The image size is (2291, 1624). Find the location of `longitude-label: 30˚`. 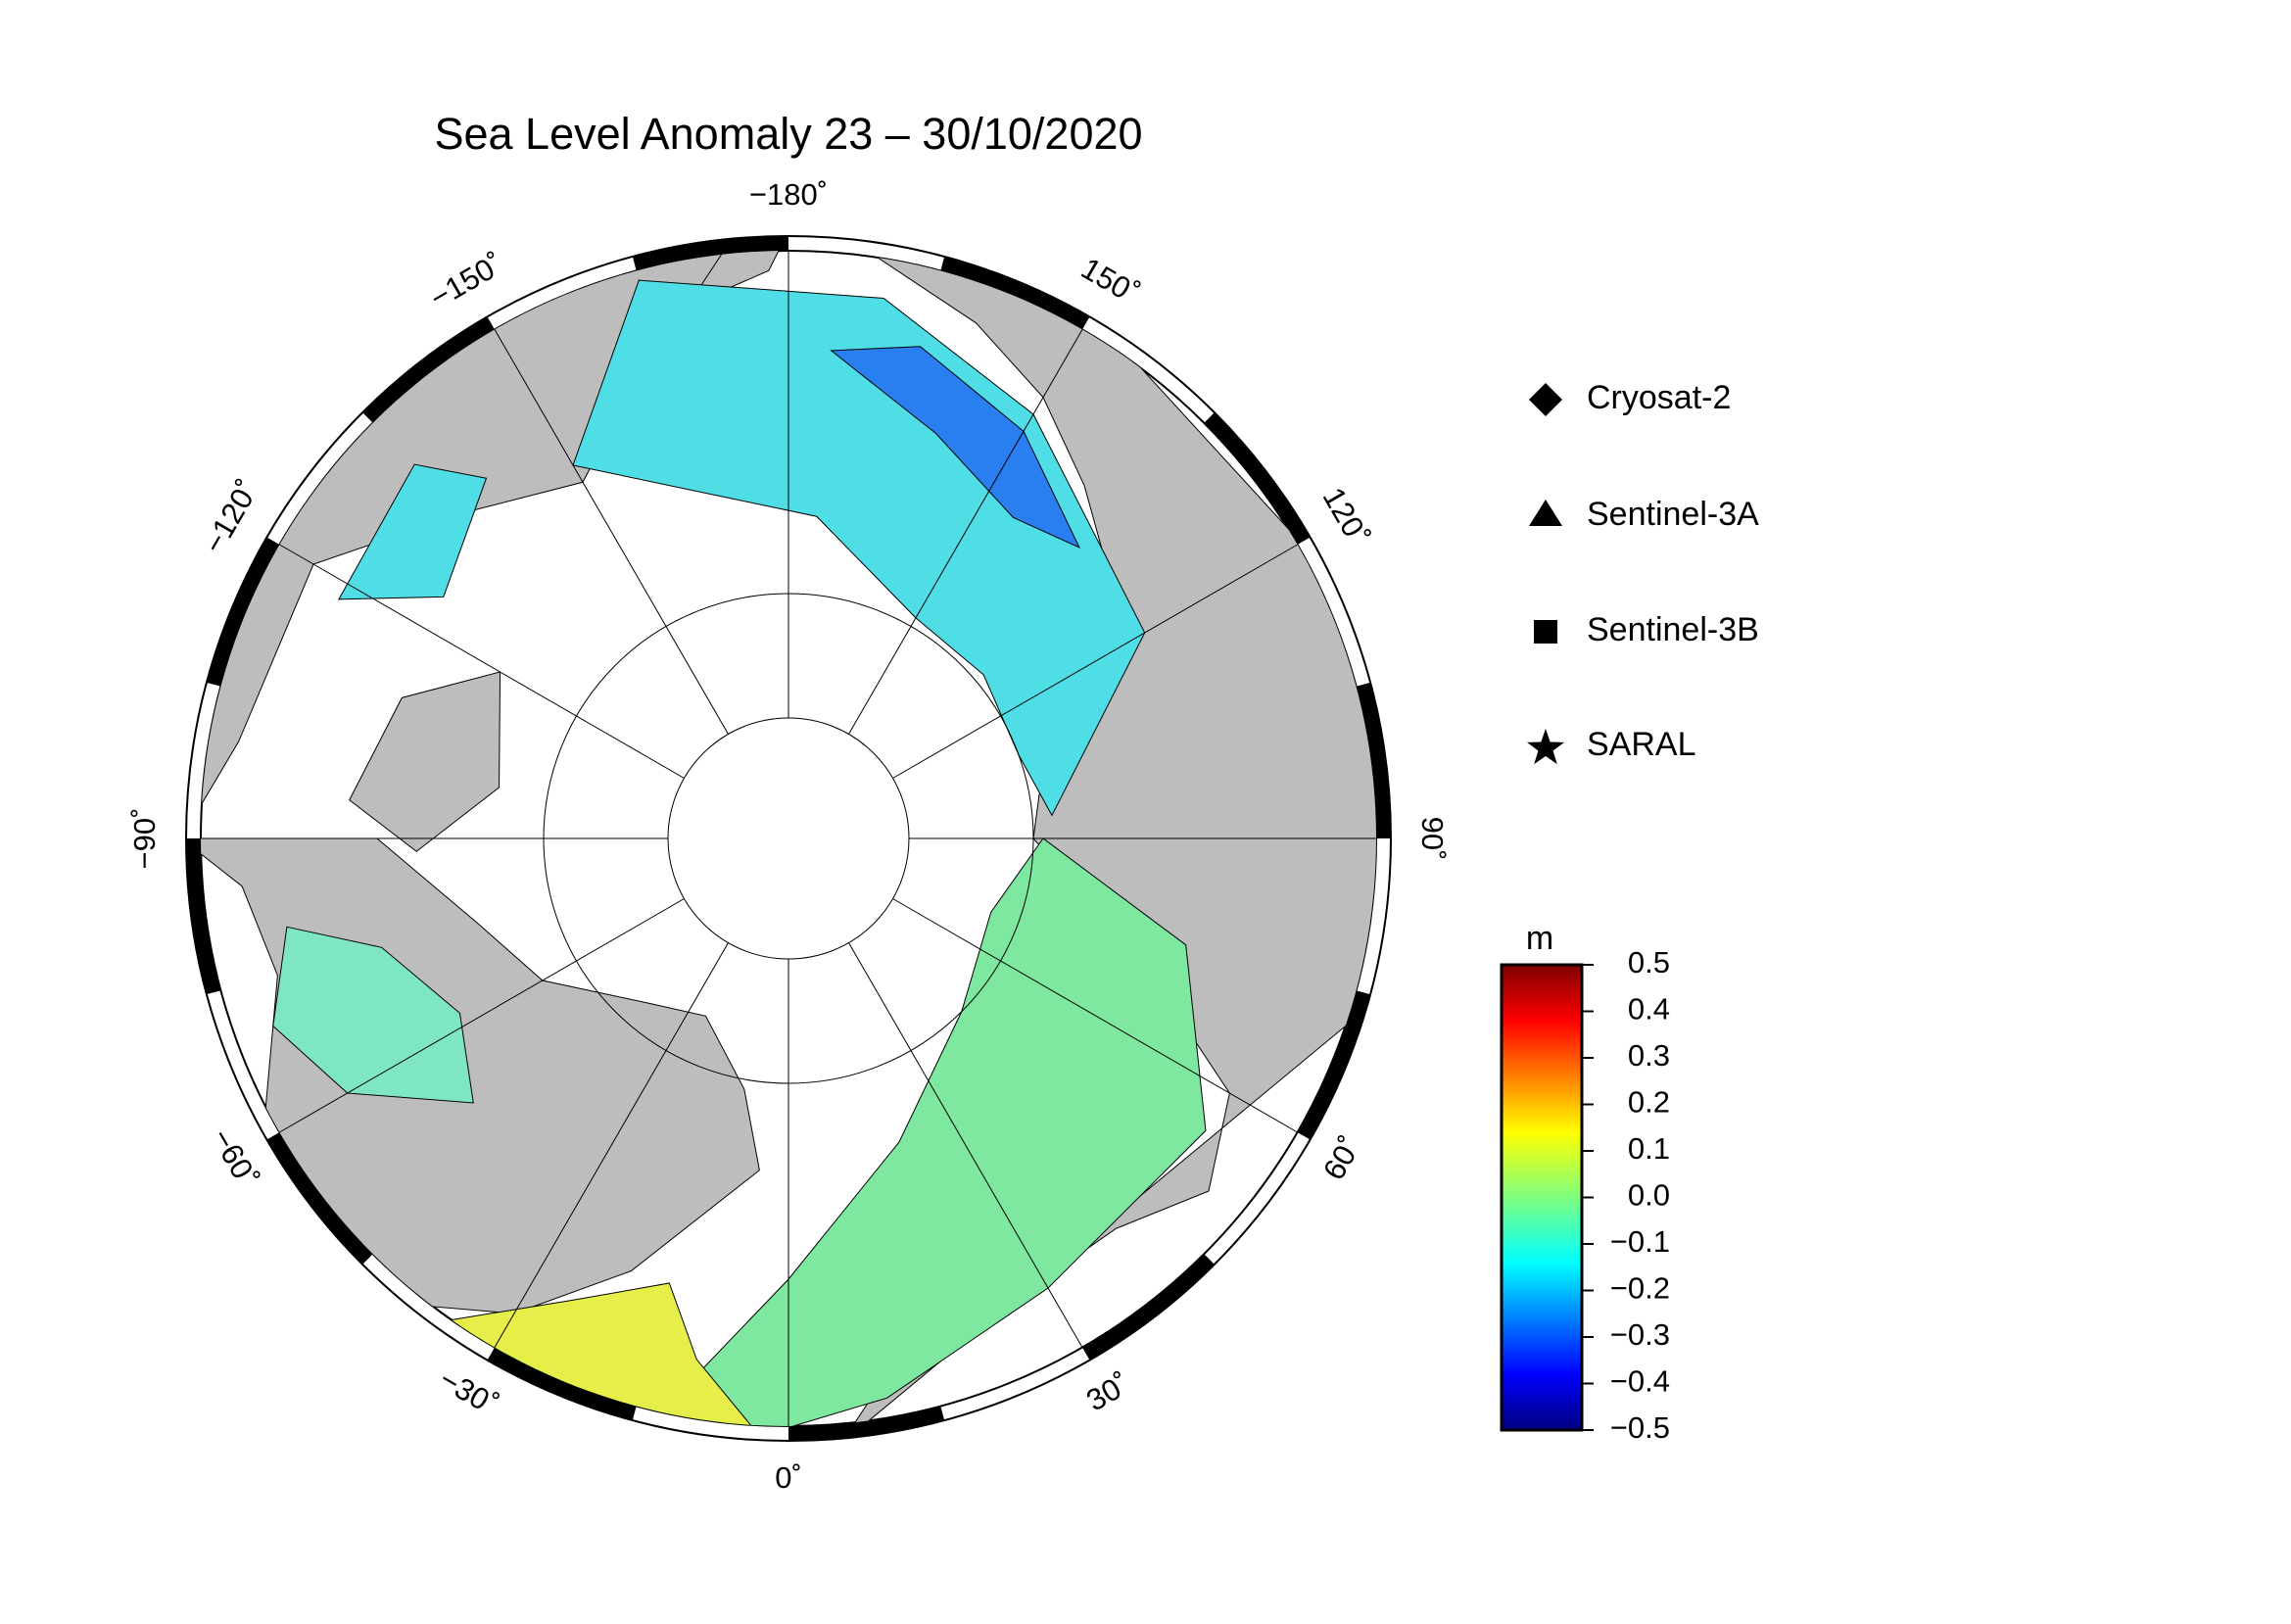

longitude-label: 30˚ is located at coordinates (1107, 1392).